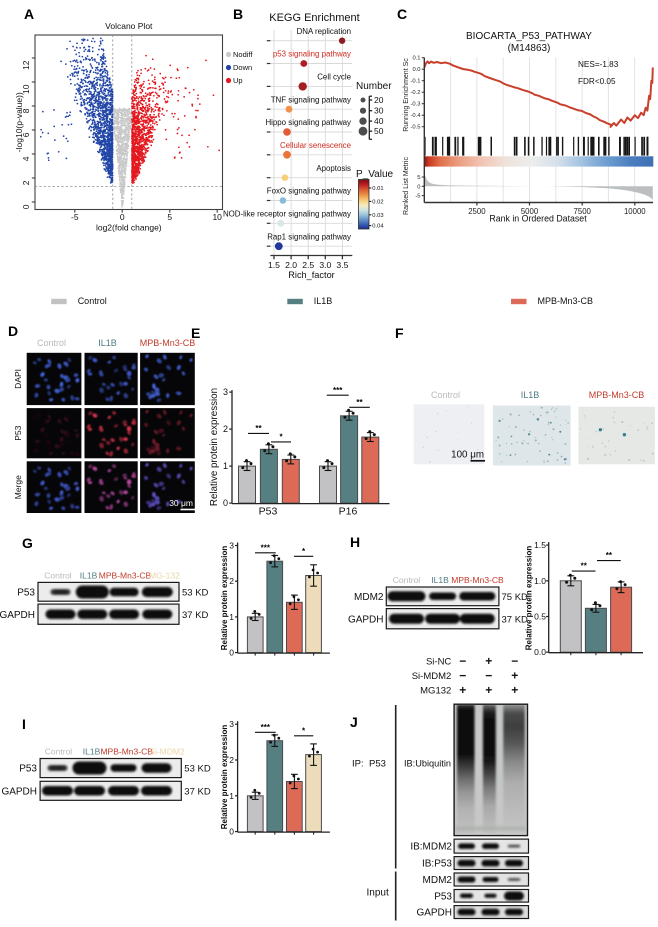  I want to click on svg-text: FDR<0.05, so click(597, 81).